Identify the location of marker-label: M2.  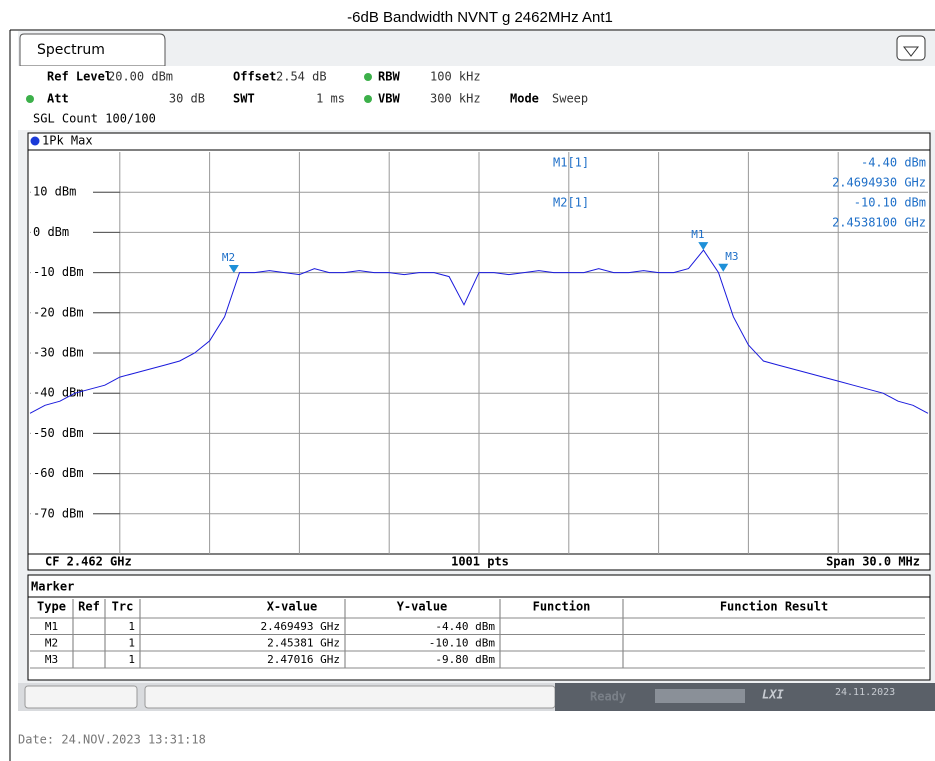
(228, 257).